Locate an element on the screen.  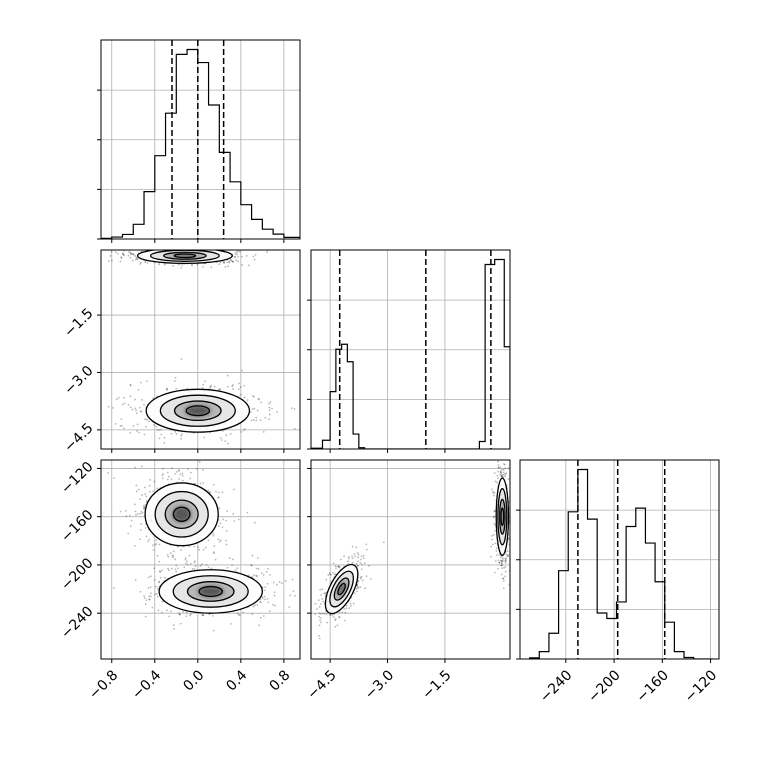
marginal-panel-2: −240 −200 −160 −120 is located at coordinates (618, 582).